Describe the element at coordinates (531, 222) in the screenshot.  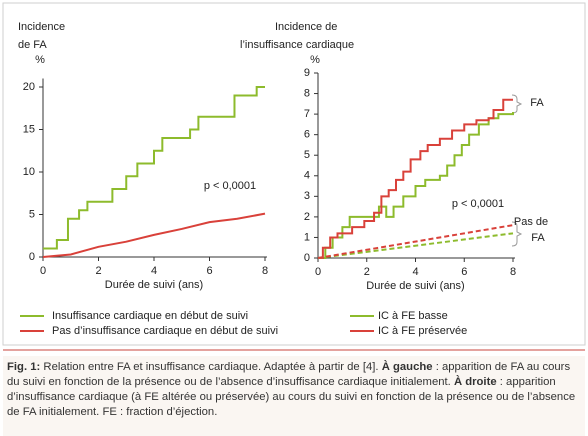
I see `group-label: Pas de` at that location.